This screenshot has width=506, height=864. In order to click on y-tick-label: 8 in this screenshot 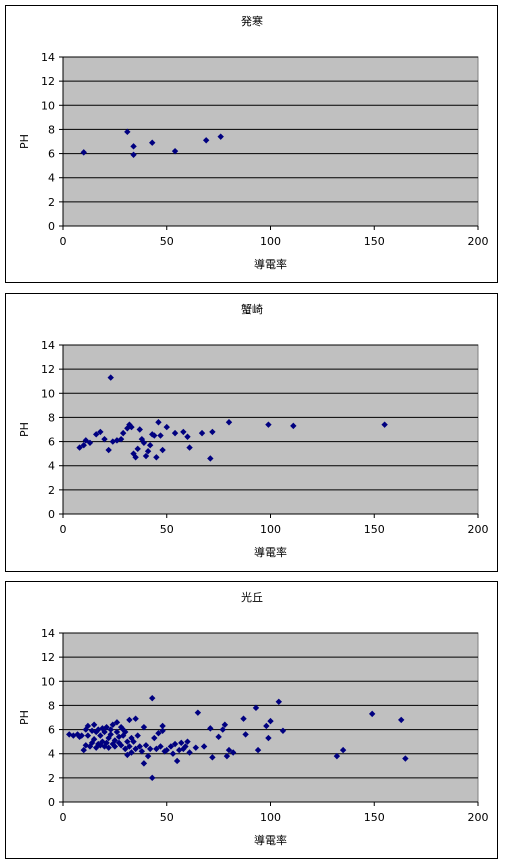, I will do `click(51, 705)`.